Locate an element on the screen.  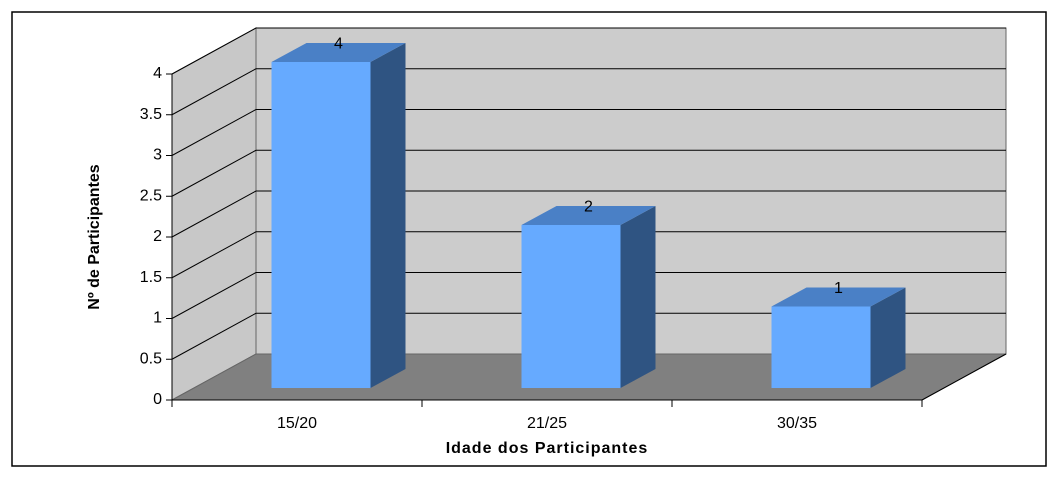
x-tick-label: 15/20 is located at coordinates (297, 423).